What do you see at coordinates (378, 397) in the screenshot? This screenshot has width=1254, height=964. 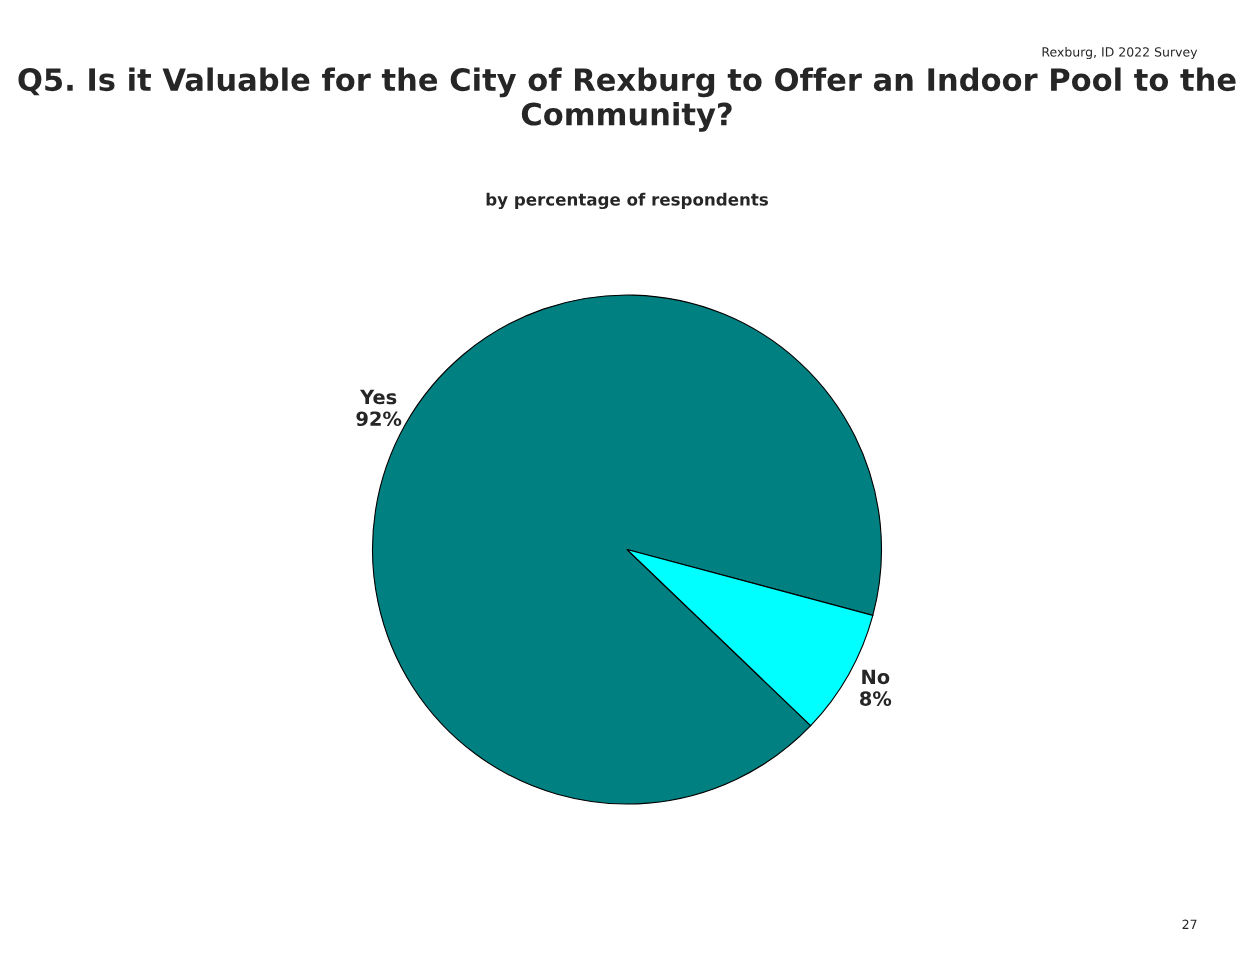 I see `slice-label: Yes` at bounding box center [378, 397].